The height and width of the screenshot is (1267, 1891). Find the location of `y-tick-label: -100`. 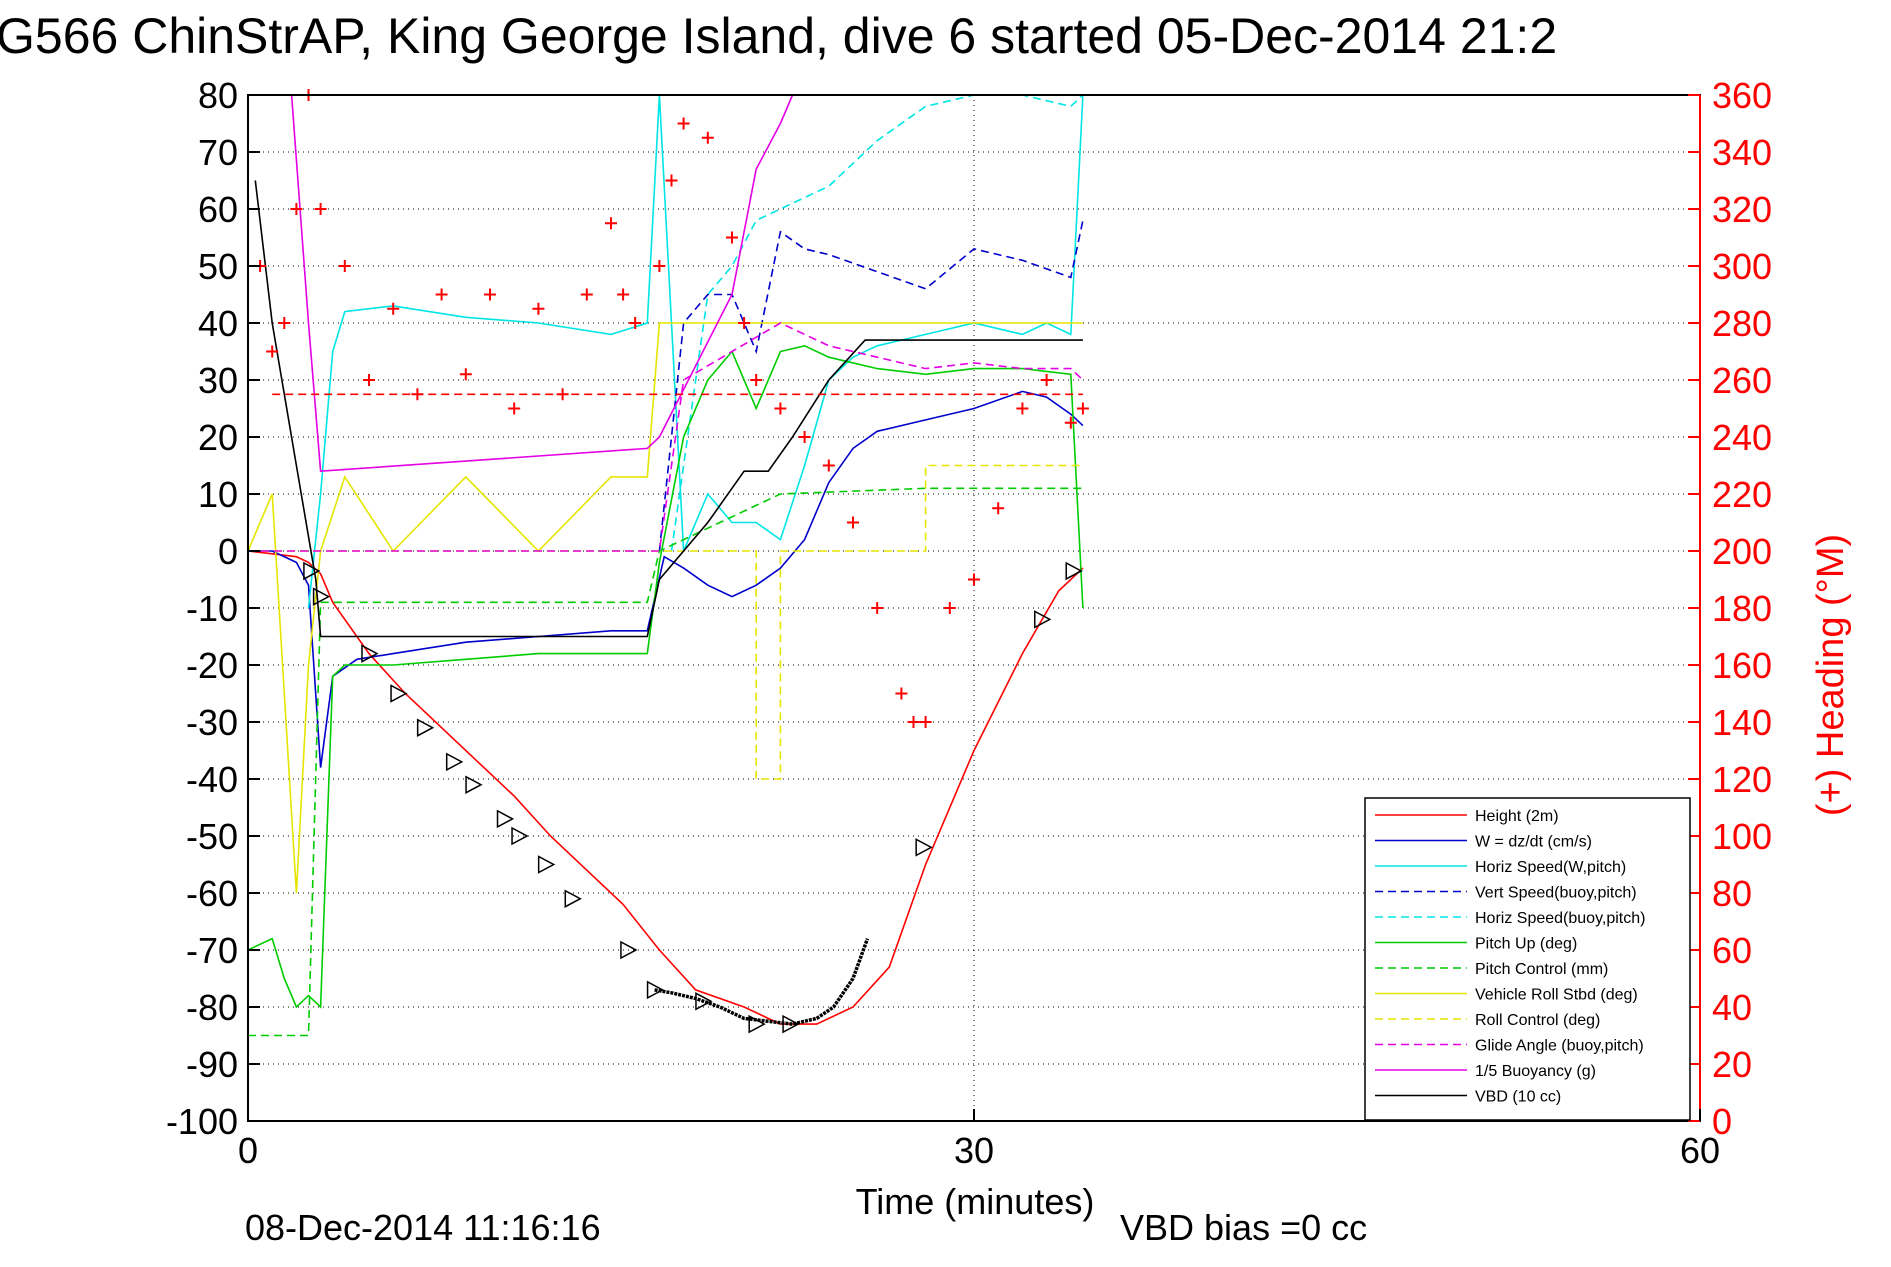

y-tick-label: -100 is located at coordinates (202, 1121).